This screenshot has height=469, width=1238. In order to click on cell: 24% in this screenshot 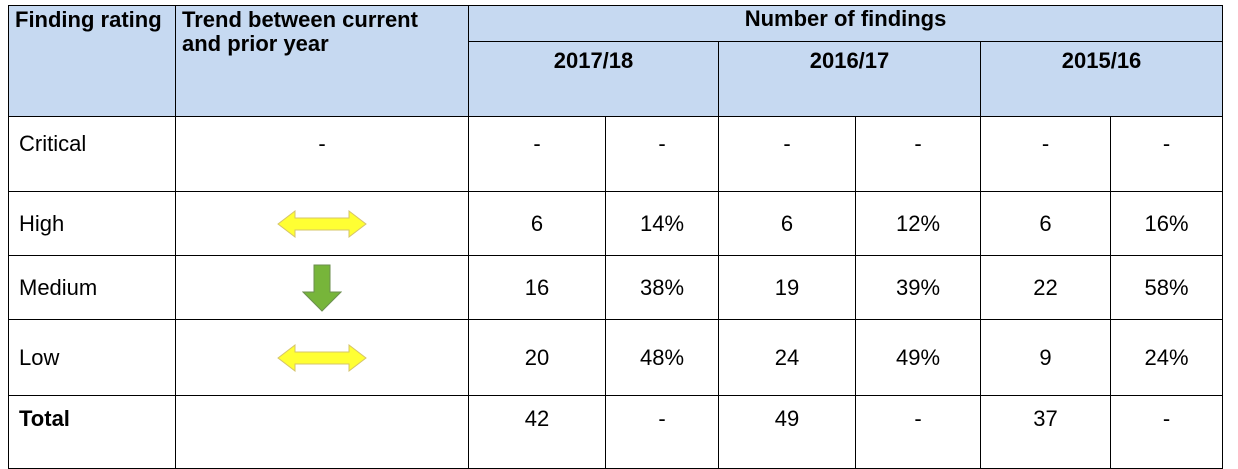, I will do `click(1166, 357)`.